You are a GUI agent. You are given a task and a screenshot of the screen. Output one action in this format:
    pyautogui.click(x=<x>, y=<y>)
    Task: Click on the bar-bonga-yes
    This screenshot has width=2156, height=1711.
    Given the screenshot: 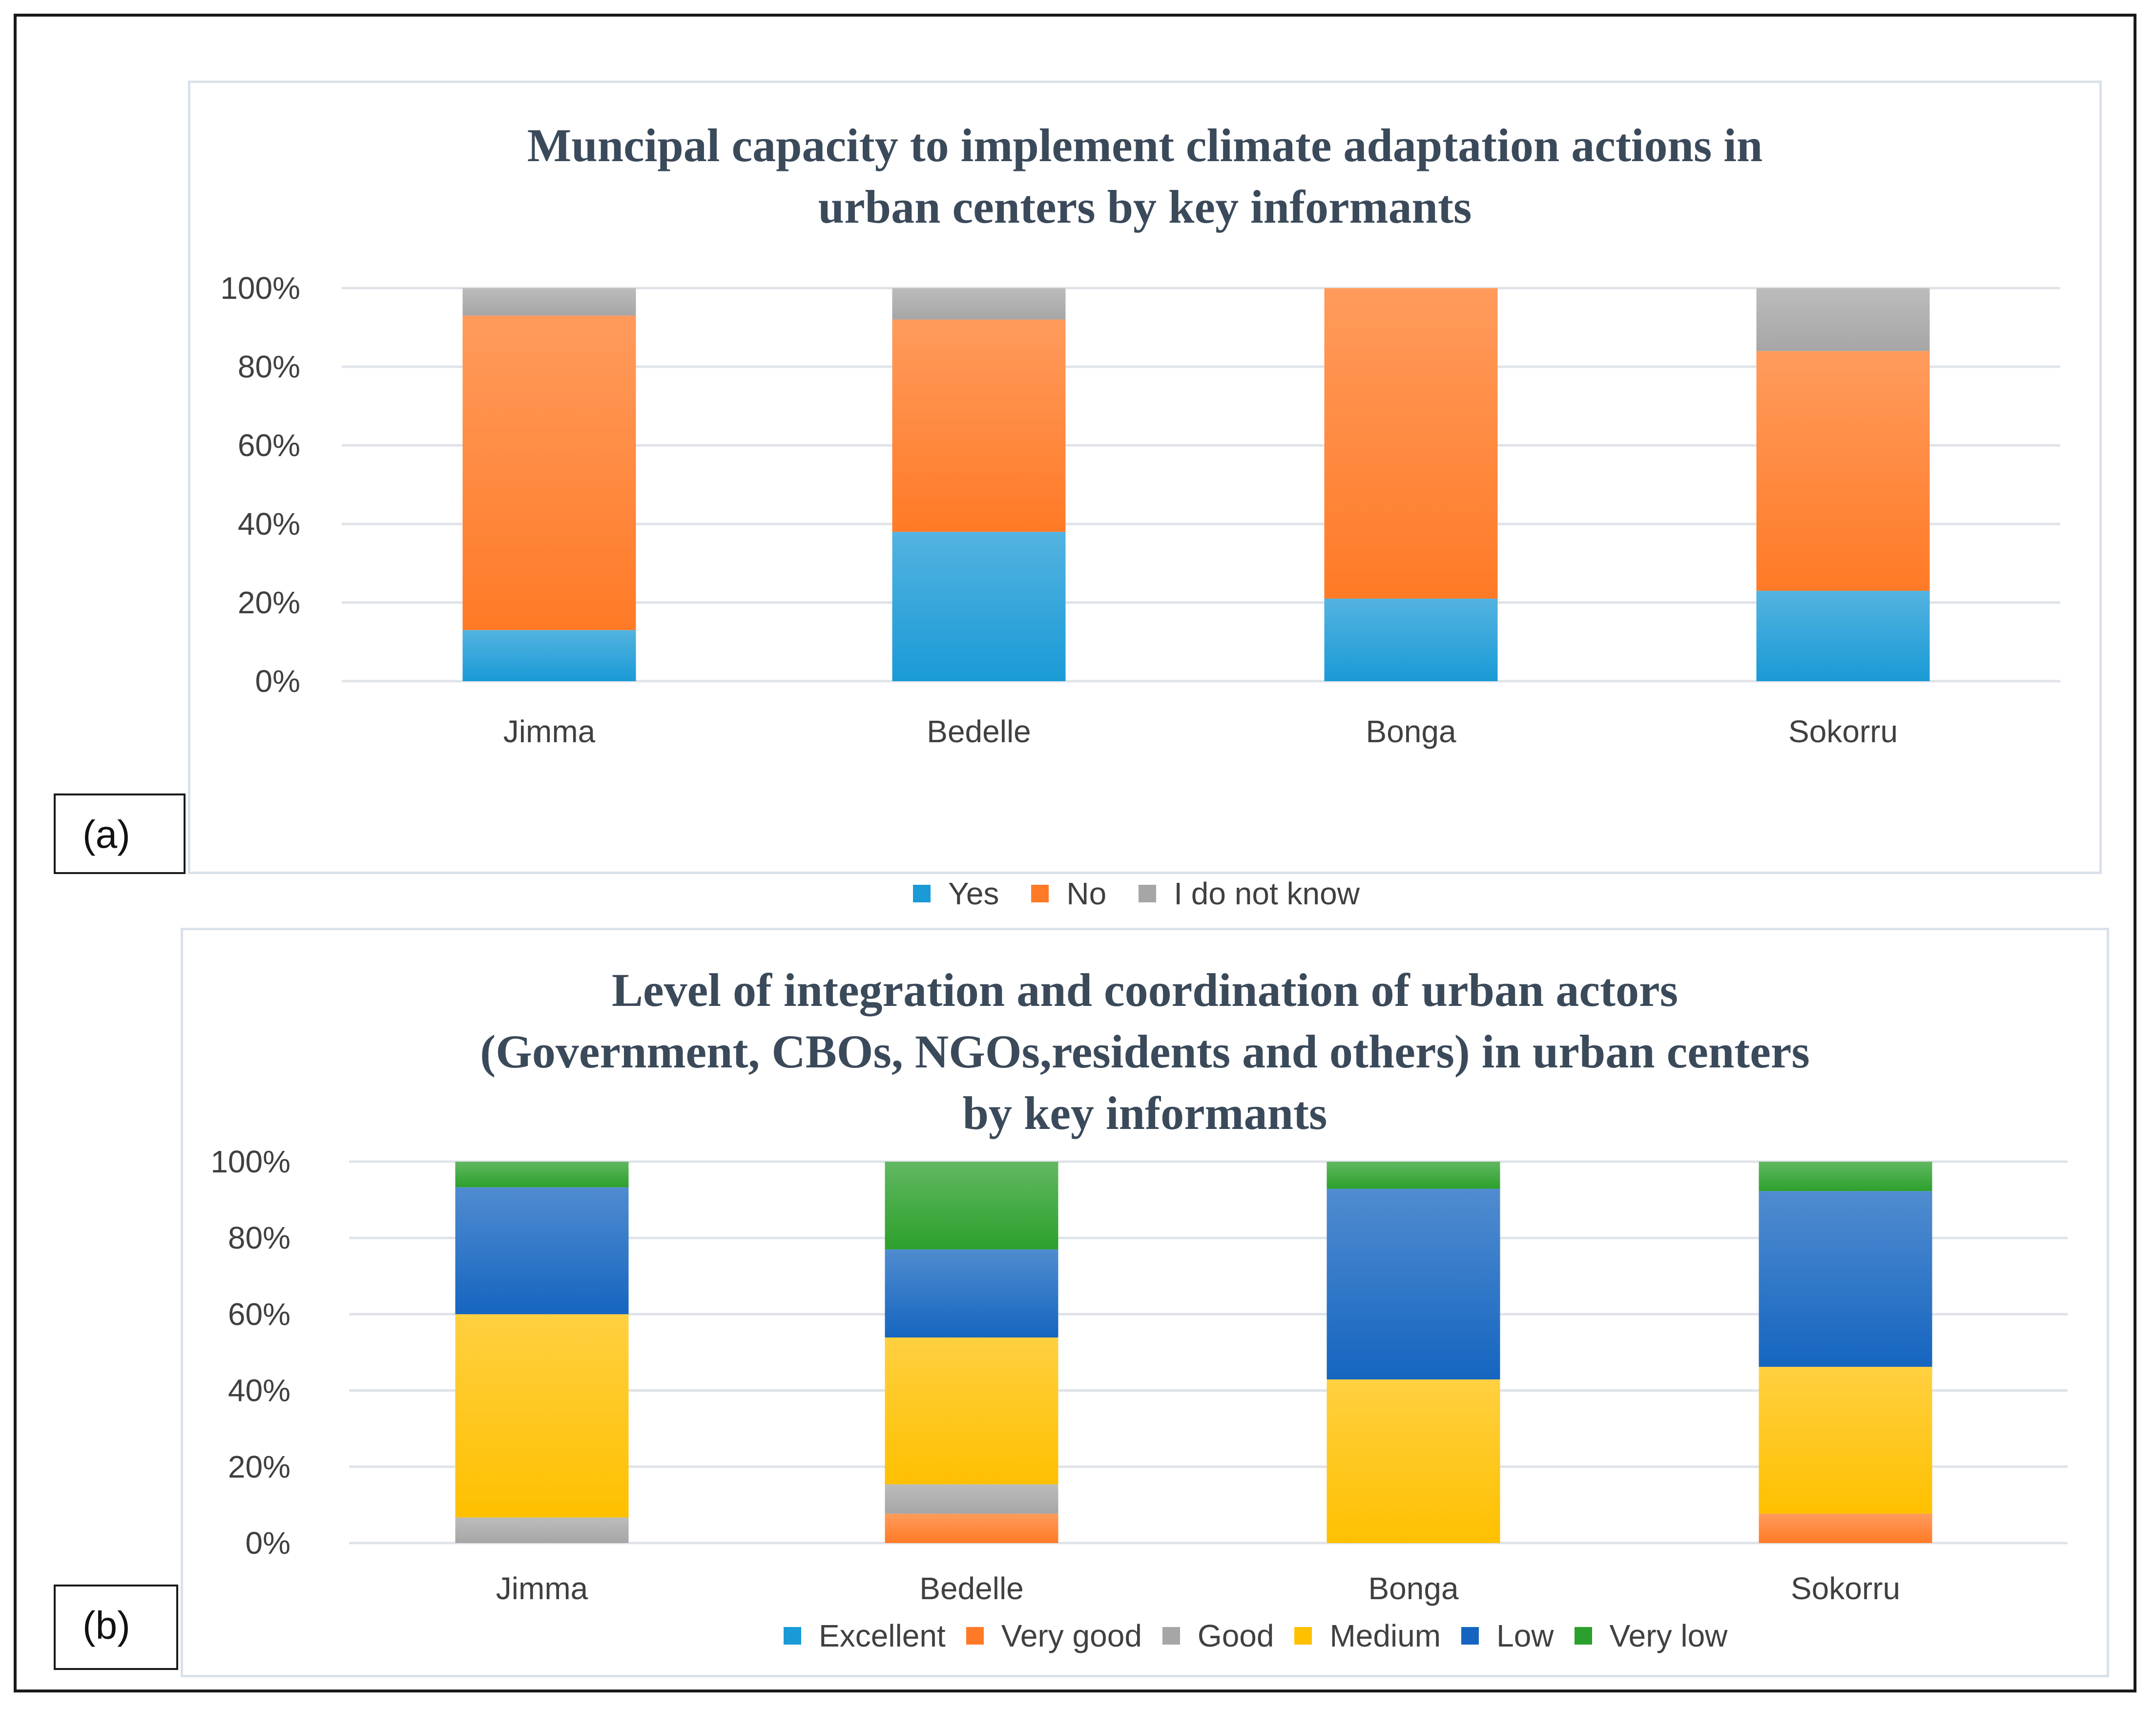 What is the action you would take?
    pyautogui.click(x=1411, y=640)
    